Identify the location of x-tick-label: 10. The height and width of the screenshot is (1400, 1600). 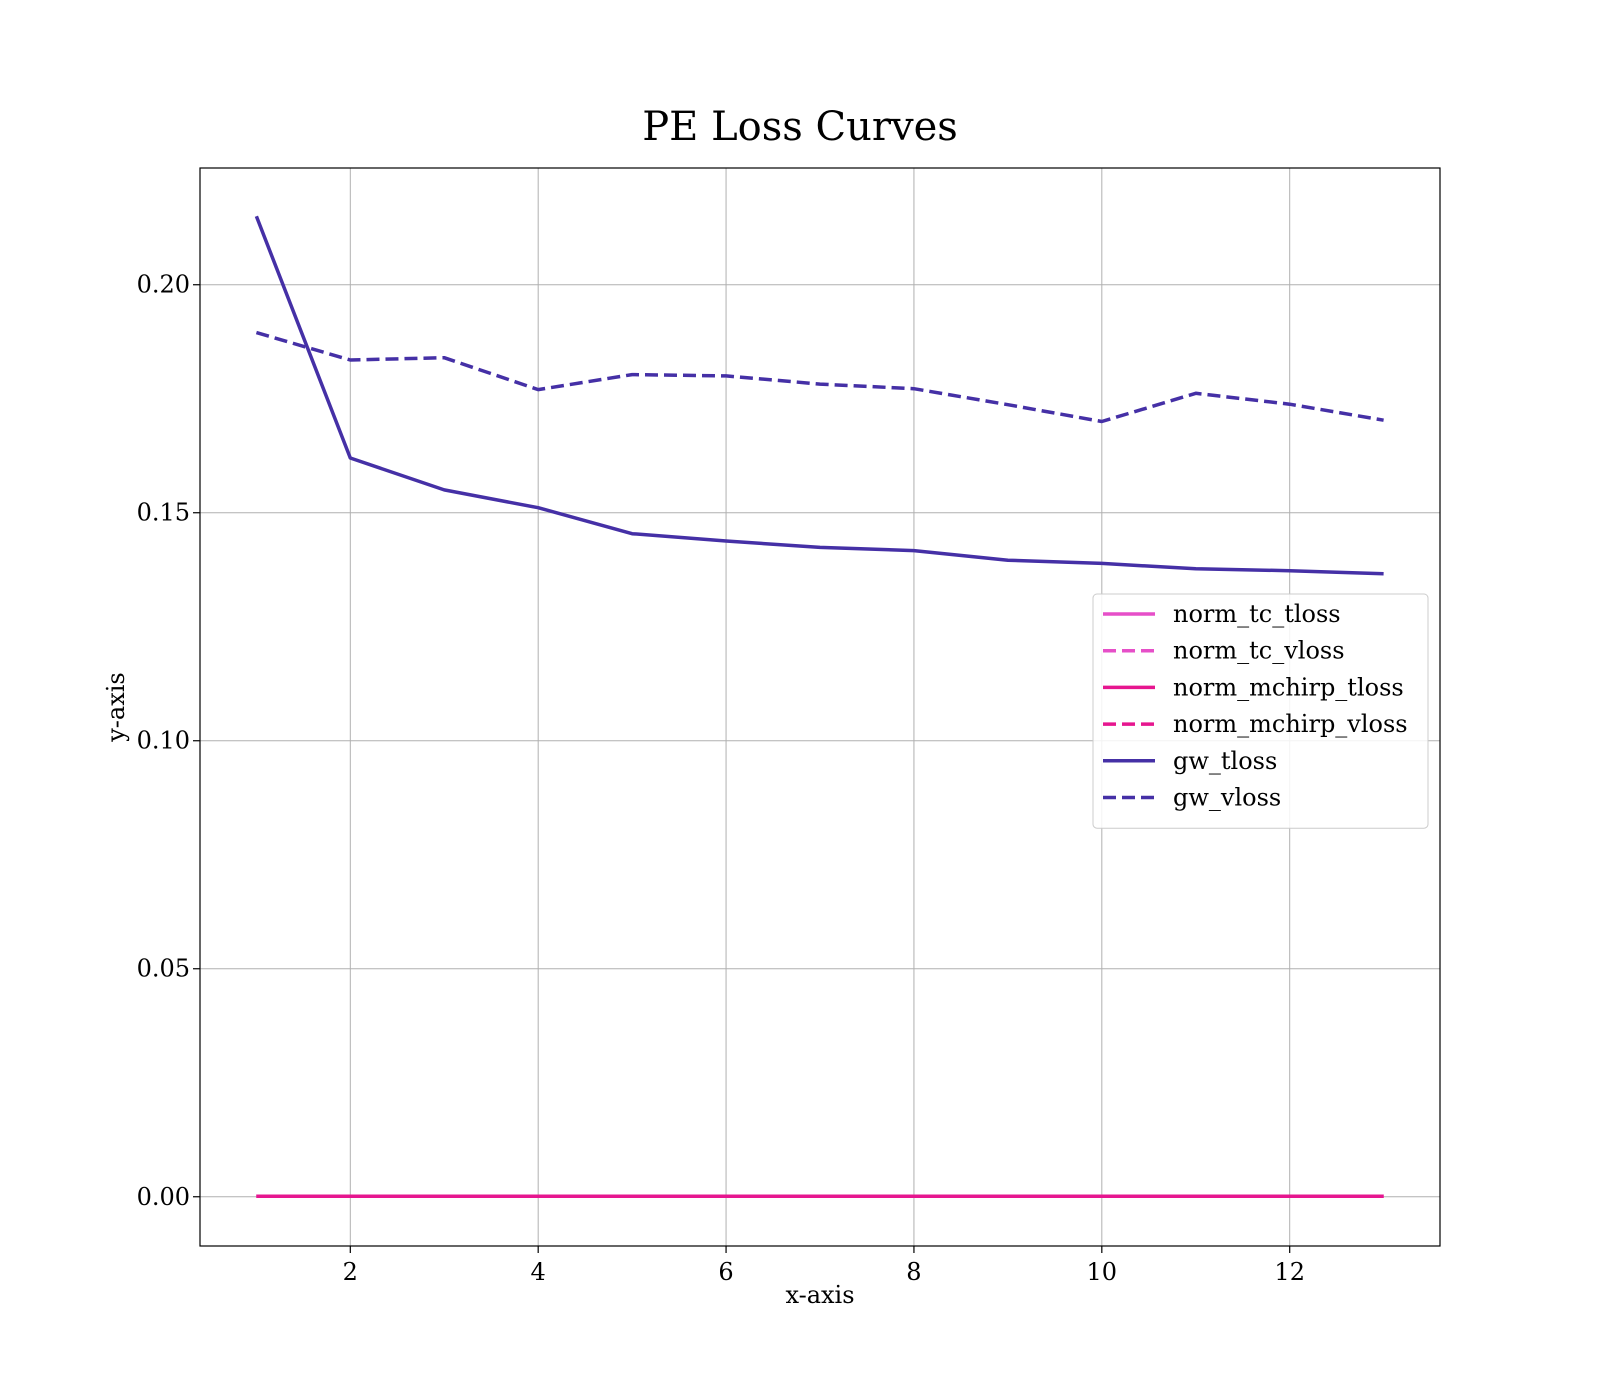
(1102, 1272).